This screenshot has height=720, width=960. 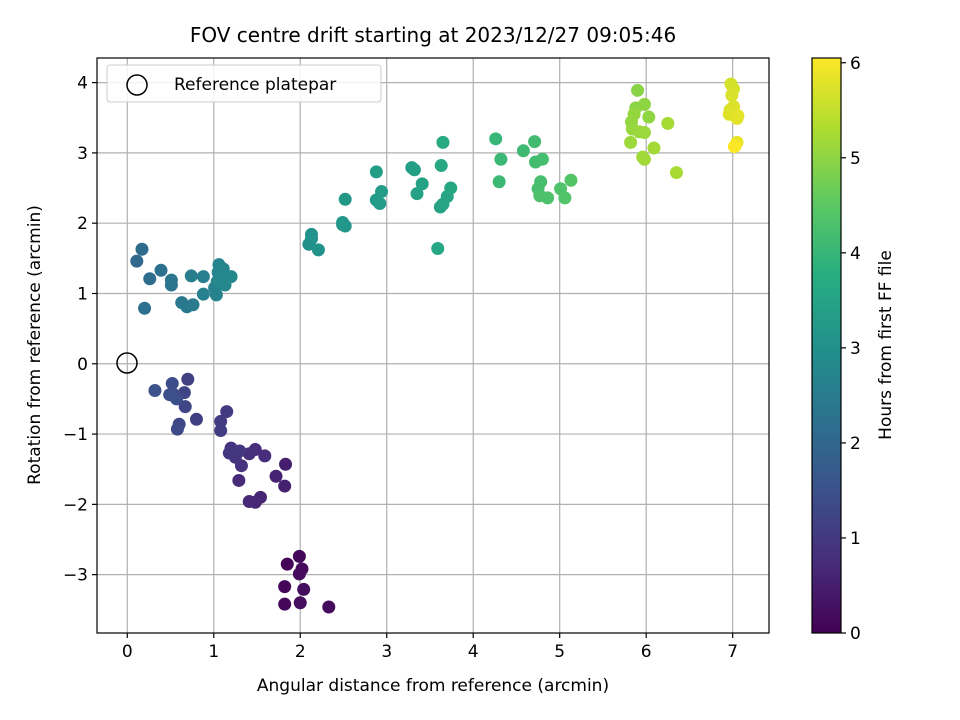 What do you see at coordinates (82, 294) in the screenshot?
I see `y-tick-label: 1` at bounding box center [82, 294].